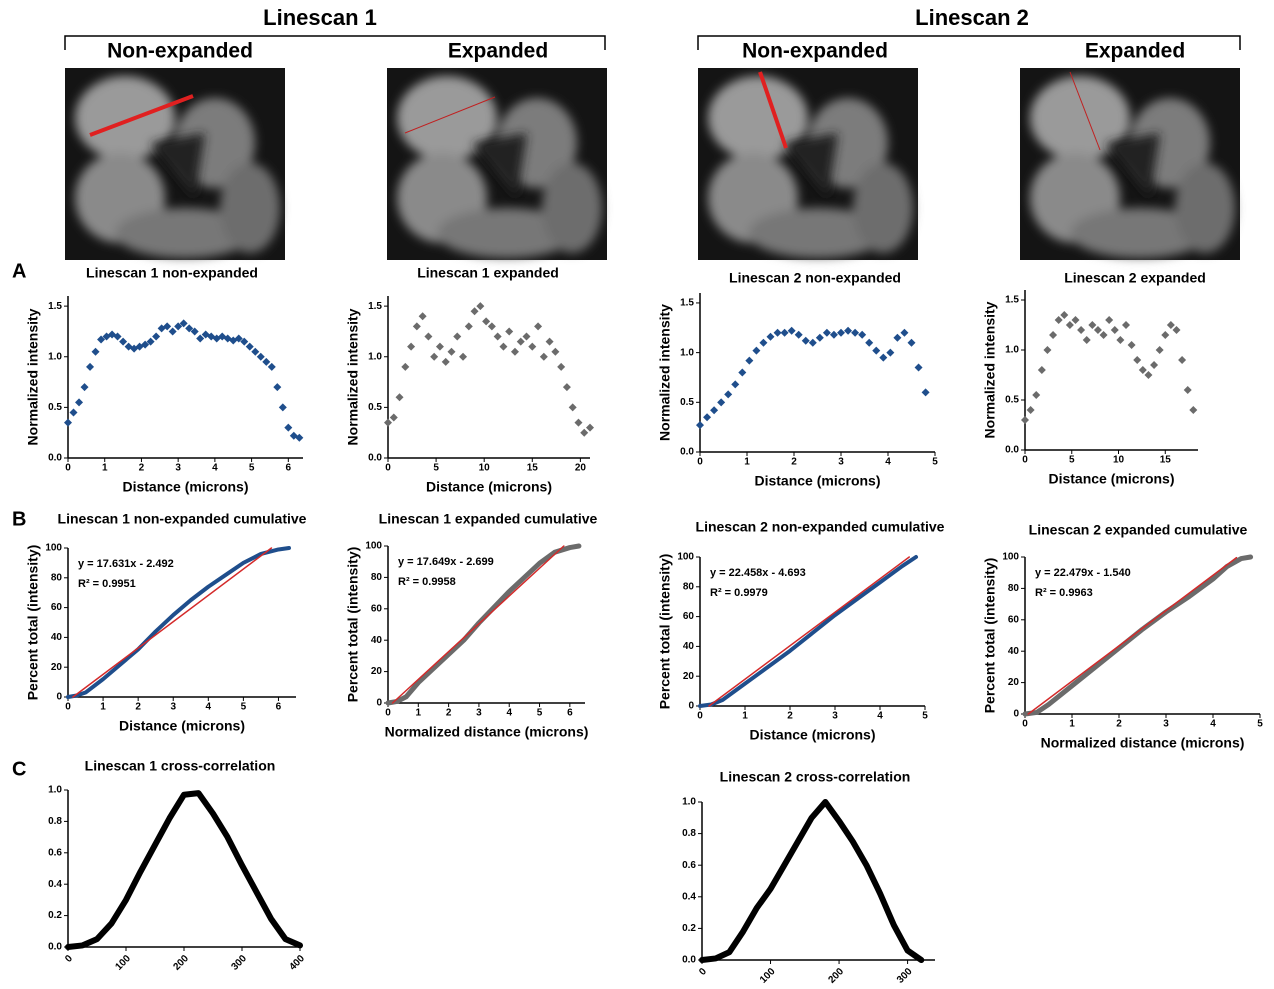 The image size is (1274, 989). What do you see at coordinates (815, 51) in the screenshot?
I see `column-title: Non-expanded` at bounding box center [815, 51].